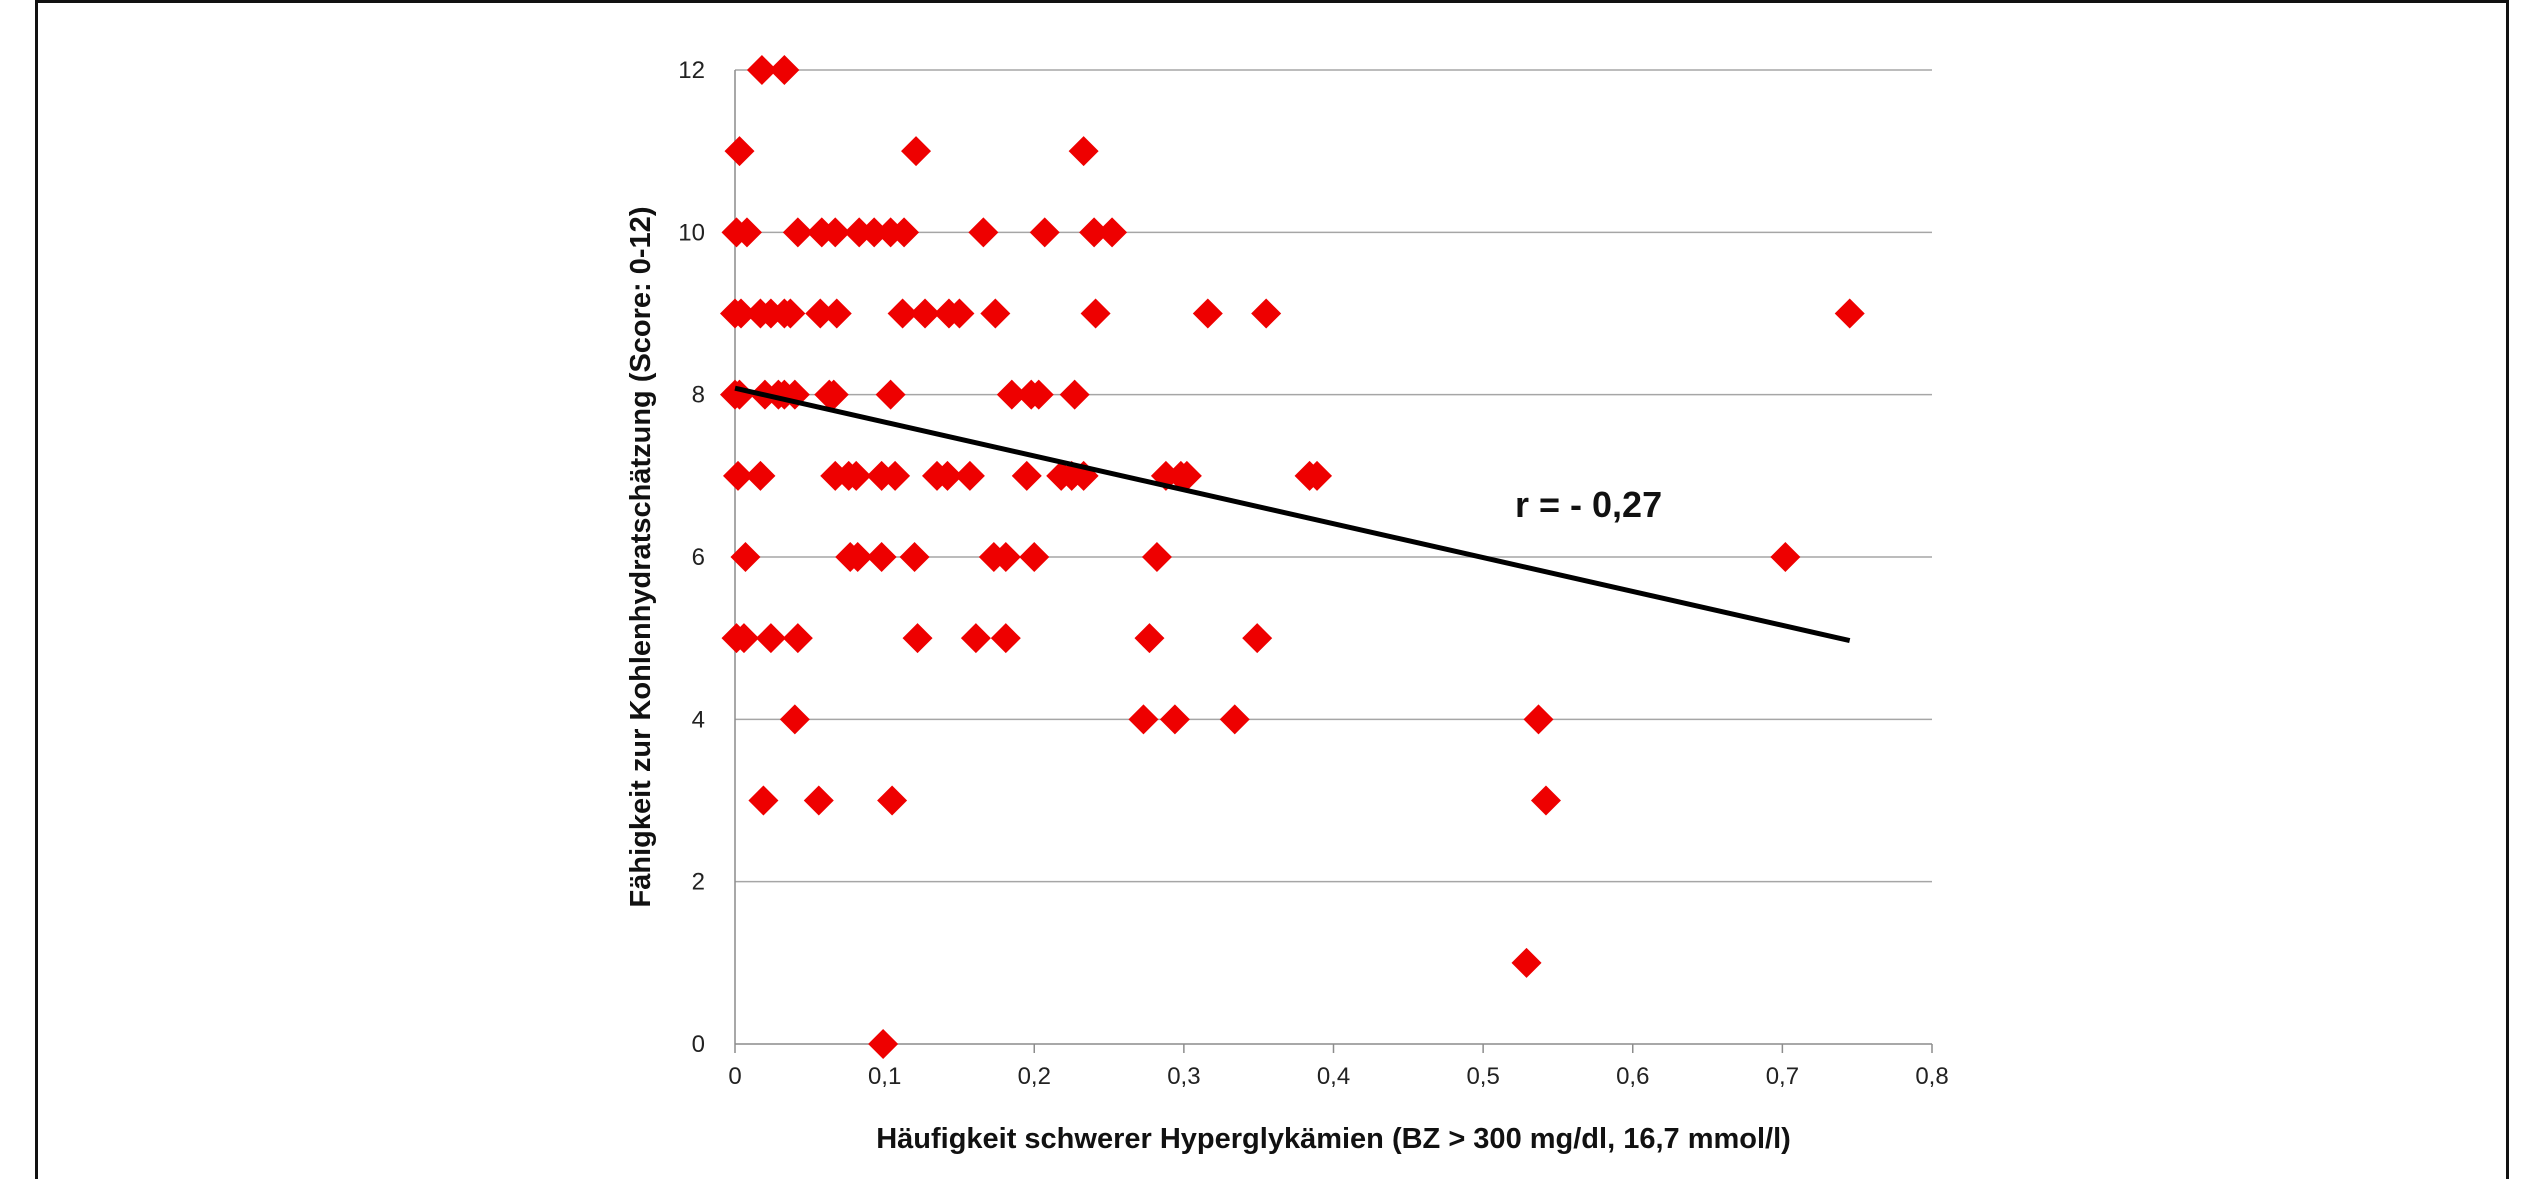 The height and width of the screenshot is (1179, 2544). Describe the element at coordinates (1632, 1076) in the screenshot. I see `x-tick-label: 0,6` at that location.